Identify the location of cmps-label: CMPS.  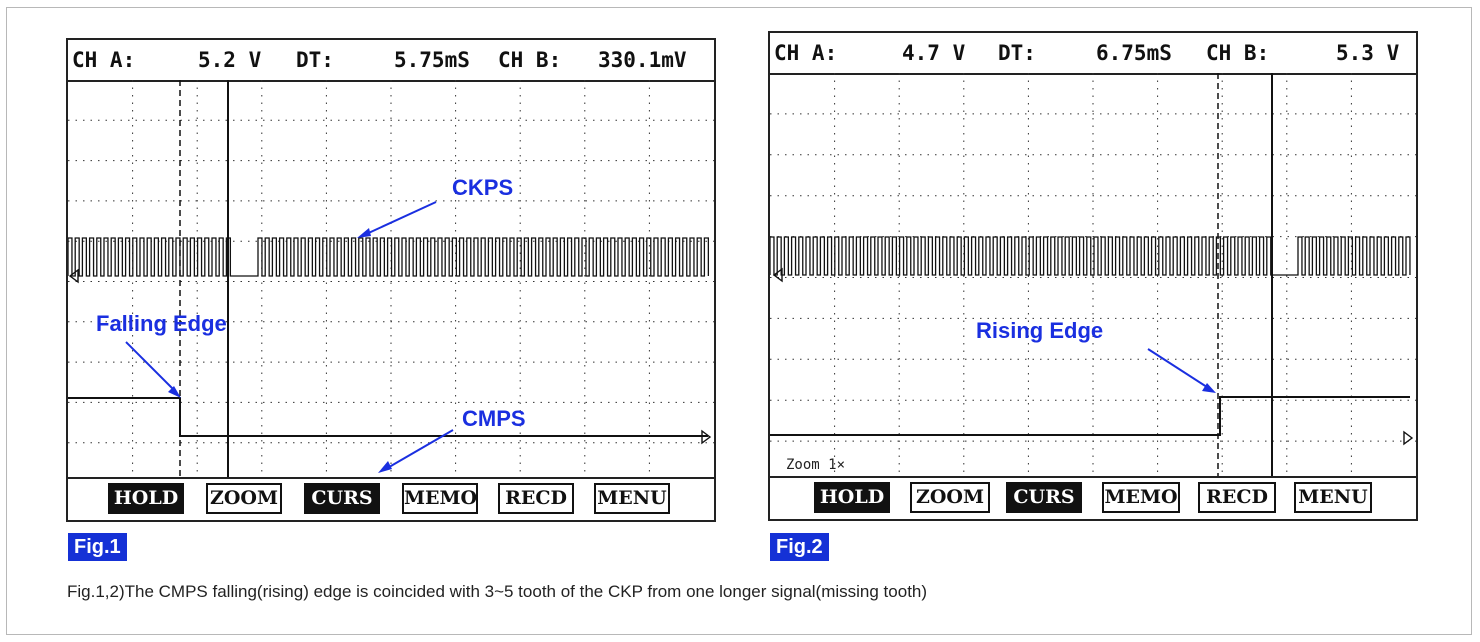
(494, 418).